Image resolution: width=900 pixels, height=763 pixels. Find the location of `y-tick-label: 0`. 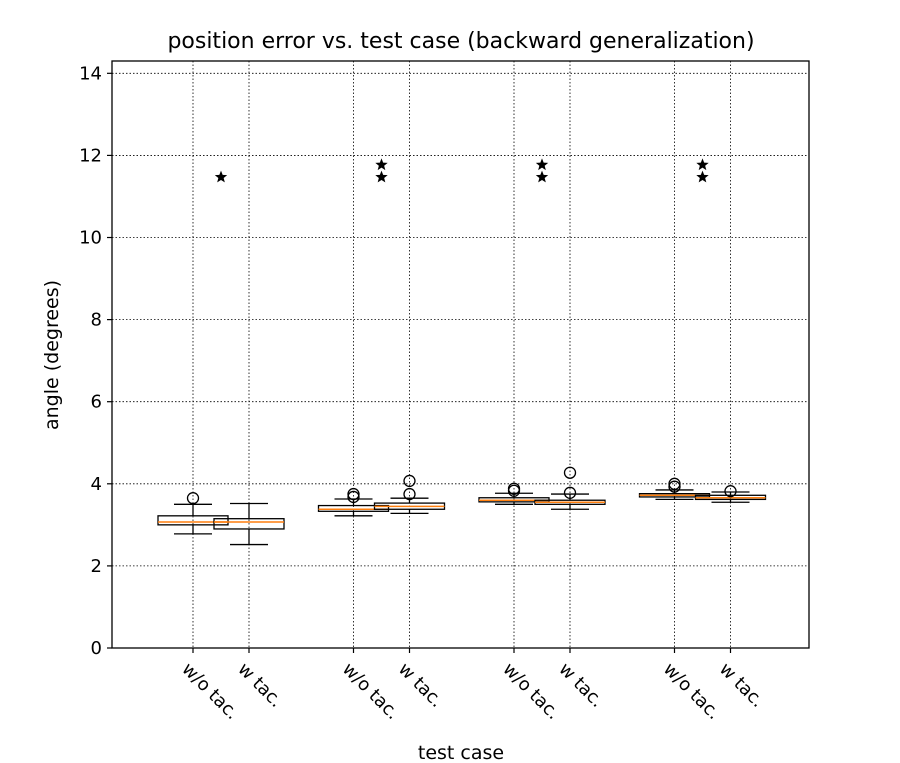

y-tick-label: 0 is located at coordinates (96, 648).